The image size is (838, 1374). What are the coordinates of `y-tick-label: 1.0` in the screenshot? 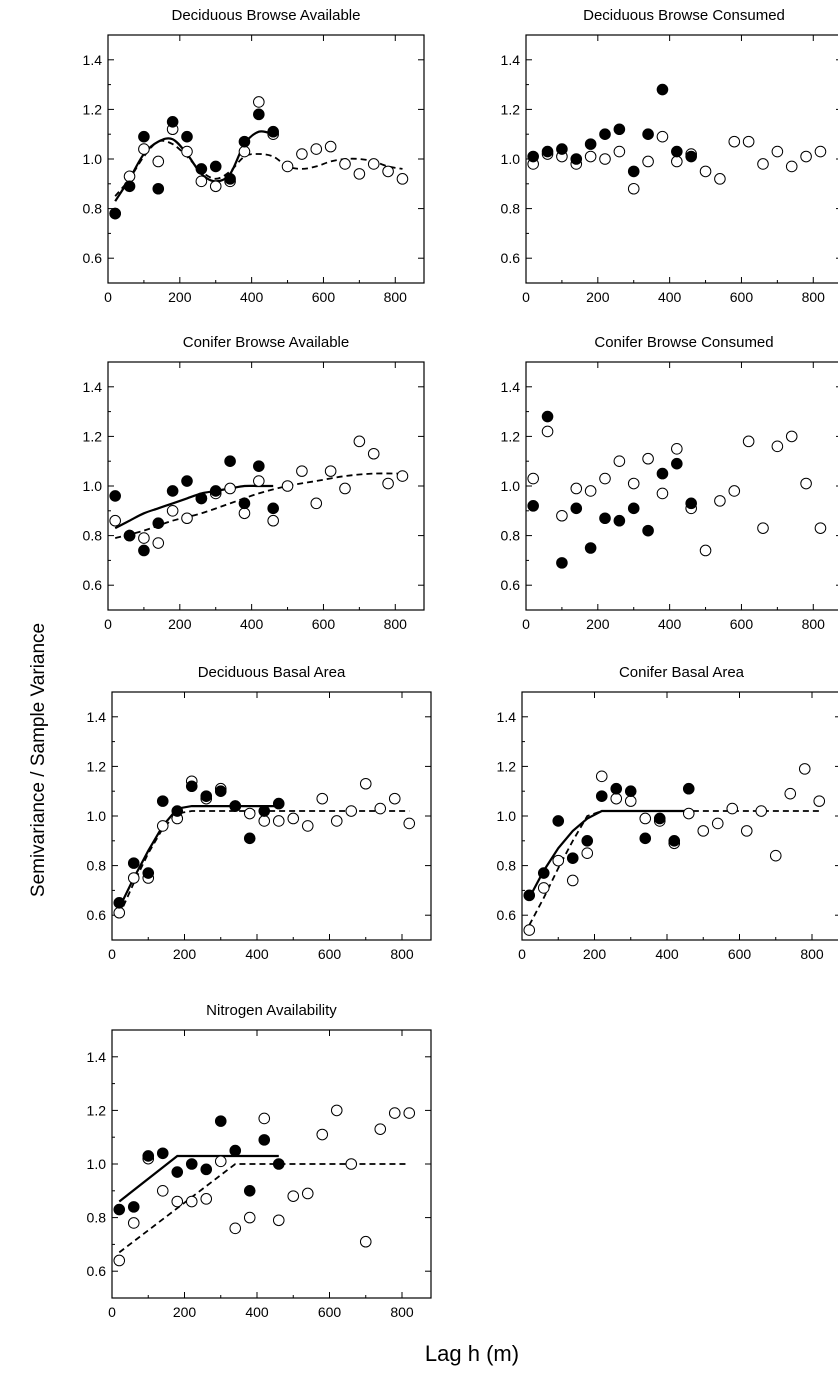 It's located at (97, 816).